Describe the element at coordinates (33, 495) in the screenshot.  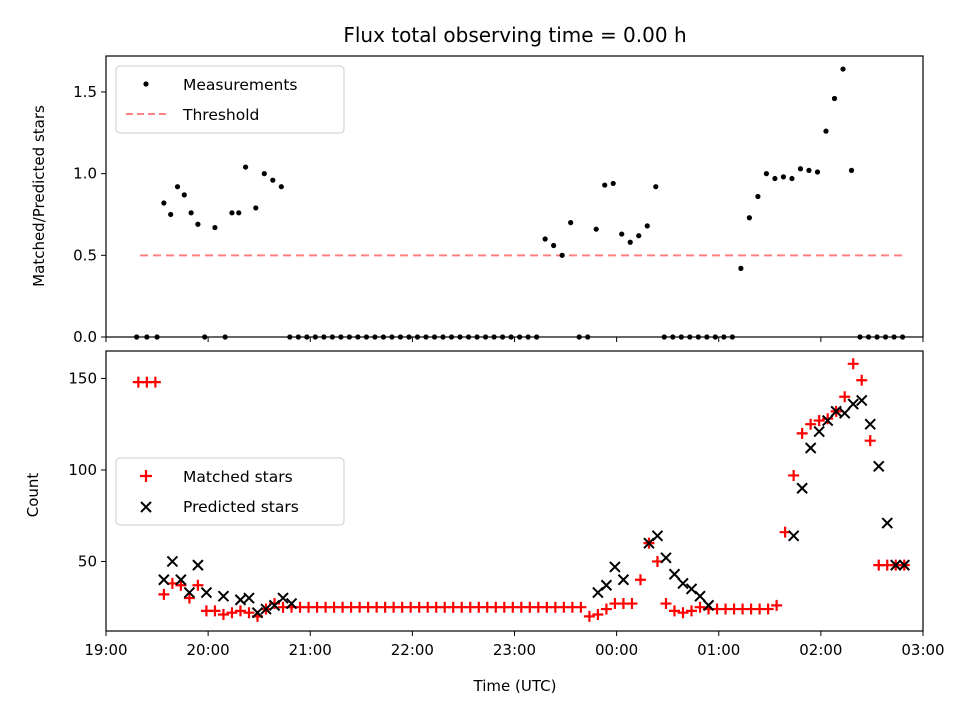
I see `bottom-ylabel: Count` at that location.